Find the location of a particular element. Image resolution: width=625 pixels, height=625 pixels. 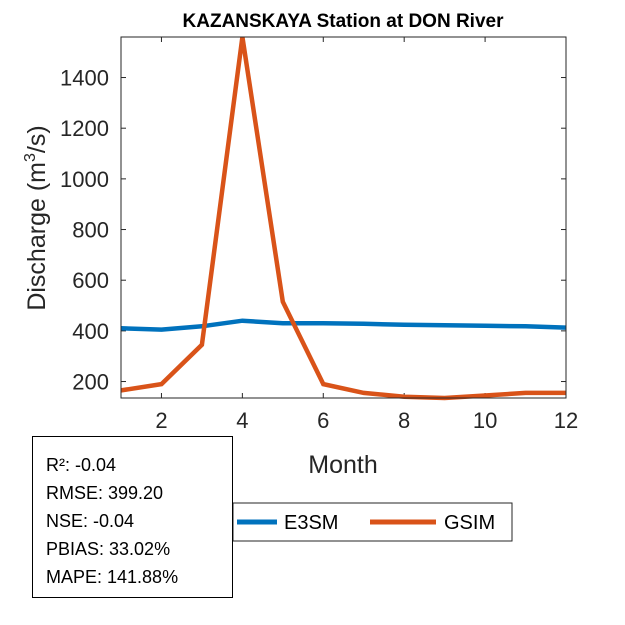

x-tick-label: 8 is located at coordinates (404, 420).